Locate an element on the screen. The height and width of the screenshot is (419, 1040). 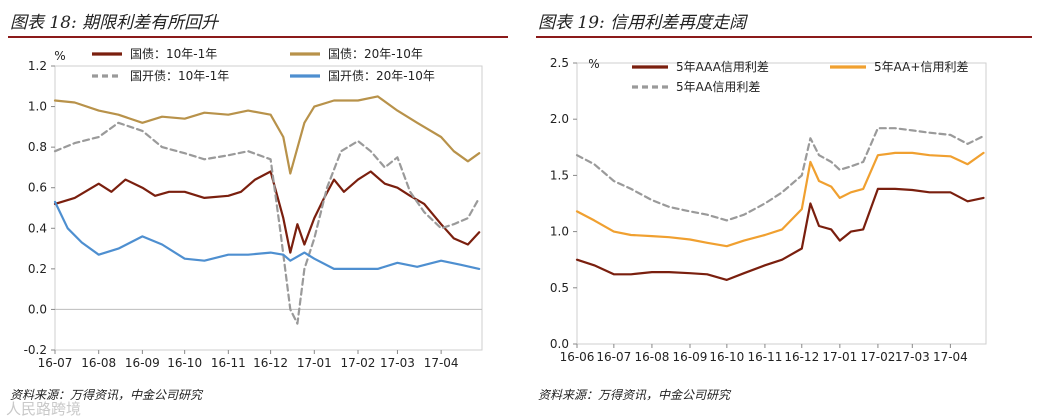
y-tick-label: -0.2 is located at coordinates (35, 350).